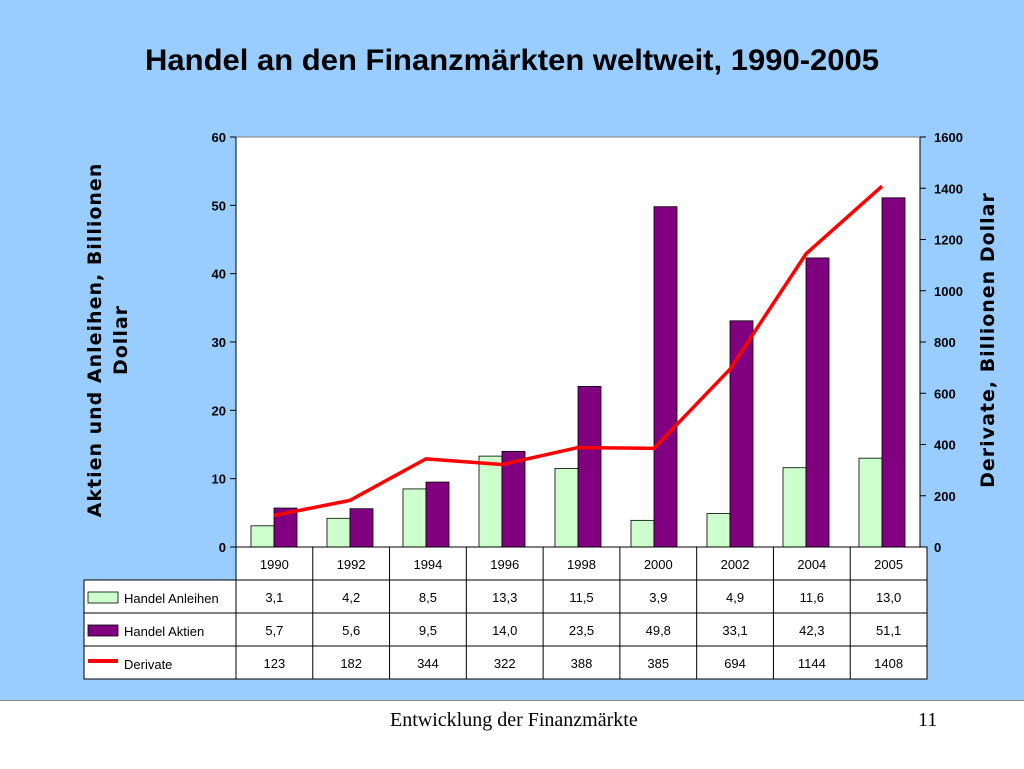  Describe the element at coordinates (351, 663) in the screenshot. I see `data-label: 182` at that location.